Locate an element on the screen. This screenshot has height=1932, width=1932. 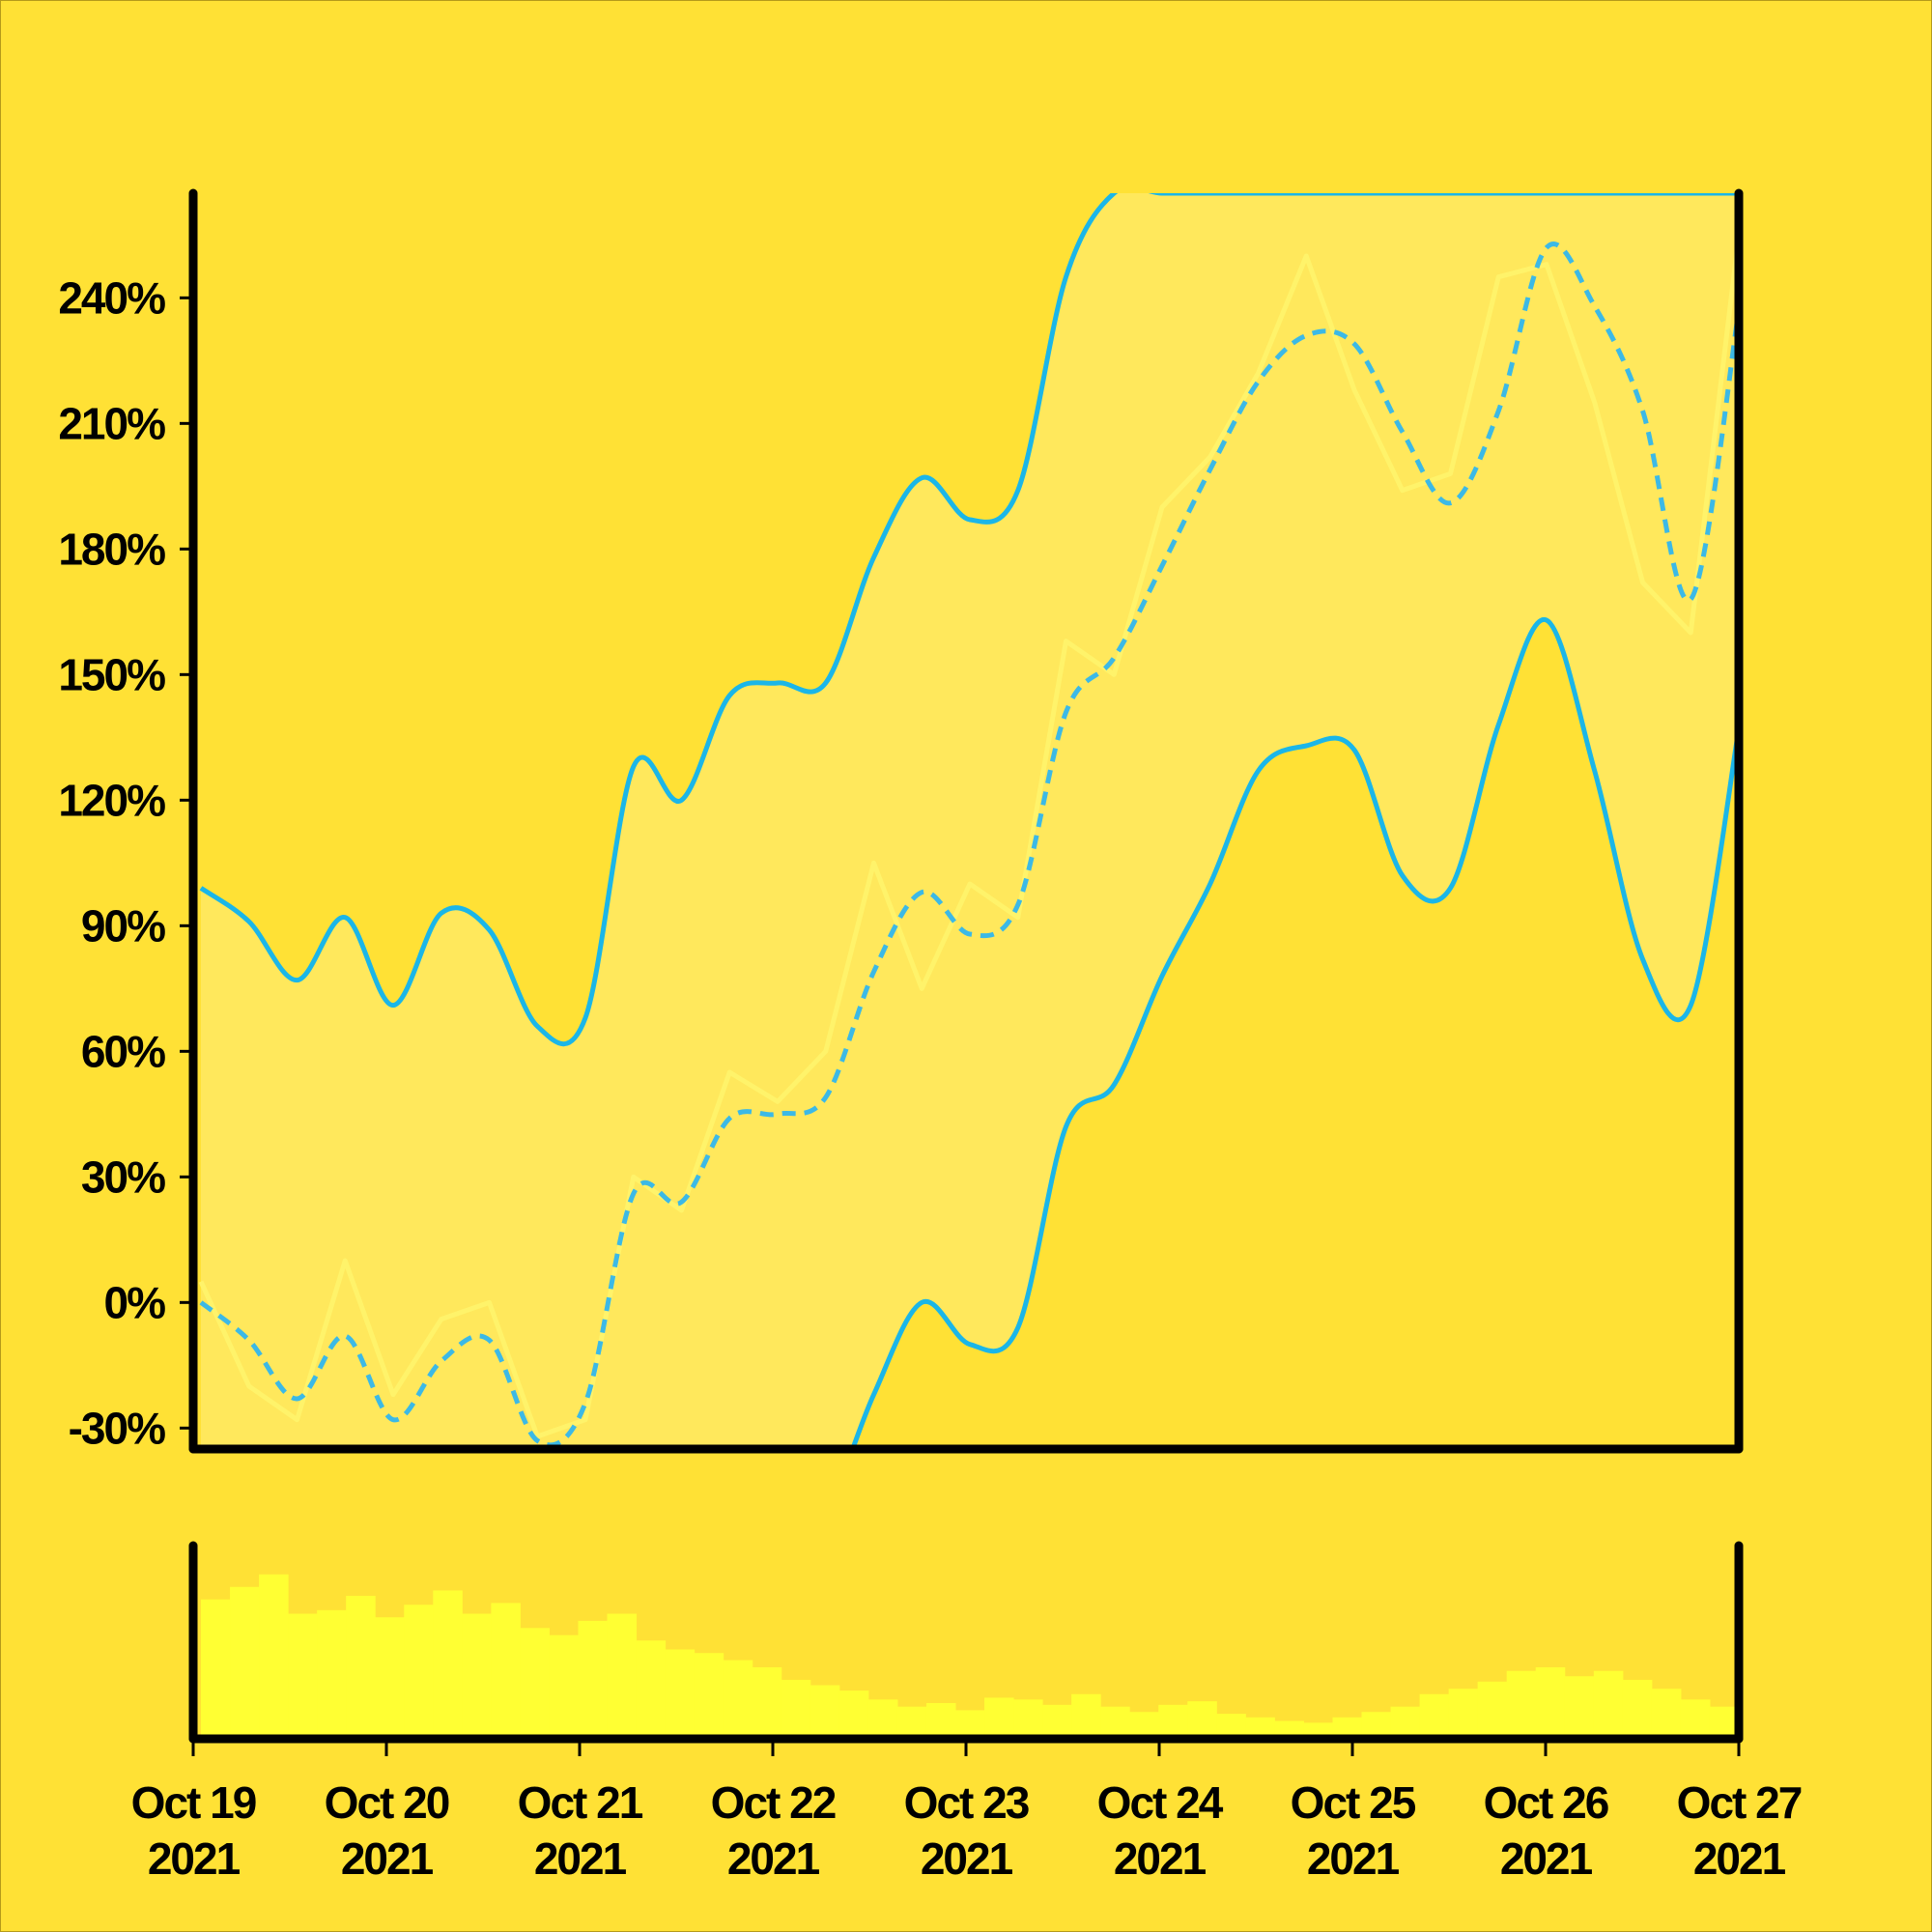
x-tick-label: Oct 21 is located at coordinates (580, 1802).